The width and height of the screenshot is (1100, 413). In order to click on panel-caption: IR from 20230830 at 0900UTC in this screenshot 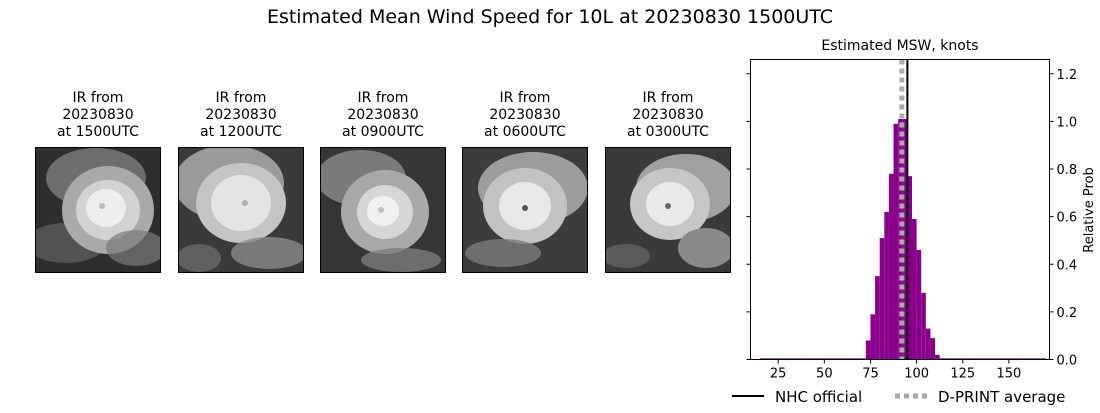, I will do `click(383, 115)`.